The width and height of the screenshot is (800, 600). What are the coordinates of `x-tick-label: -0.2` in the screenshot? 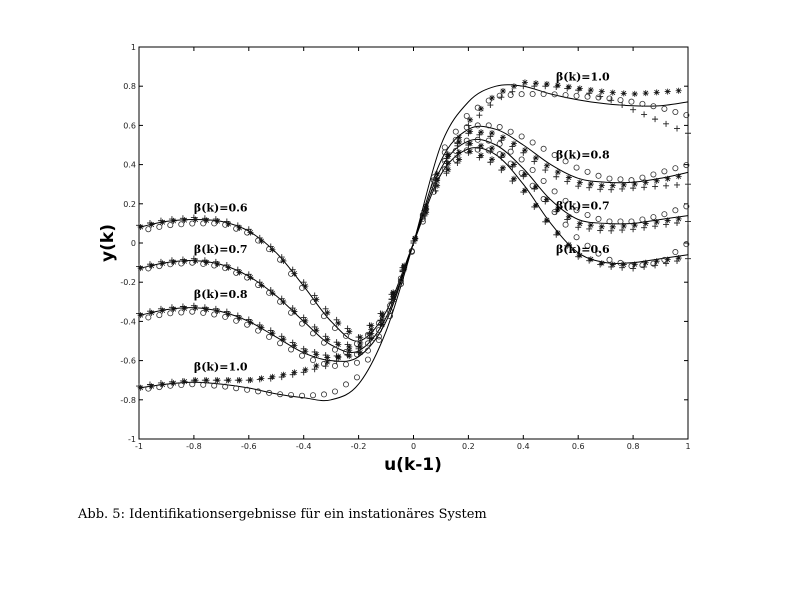 It's located at (359, 446).